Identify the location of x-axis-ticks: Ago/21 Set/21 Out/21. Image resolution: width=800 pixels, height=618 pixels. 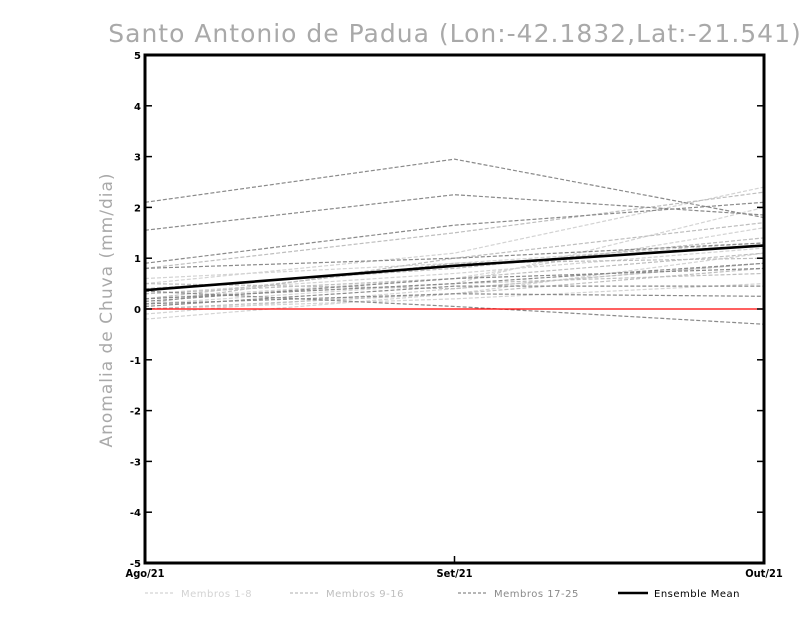
(454, 568).